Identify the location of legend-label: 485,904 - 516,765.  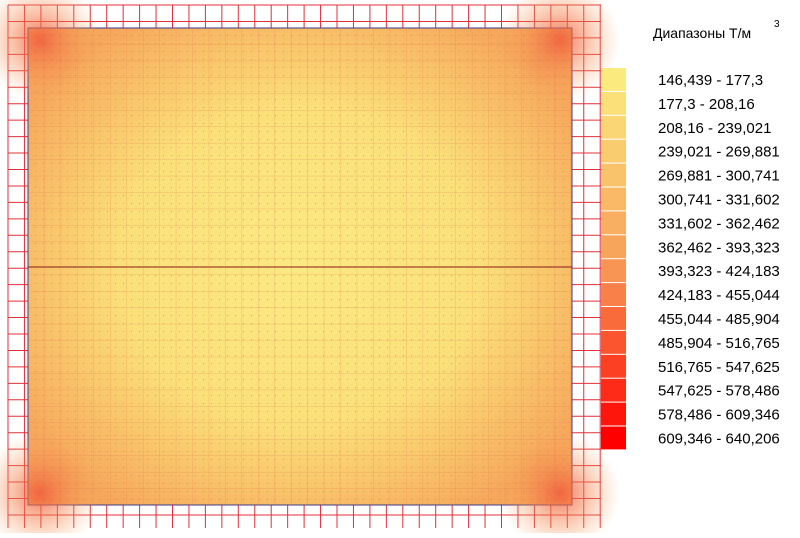
(719, 343).